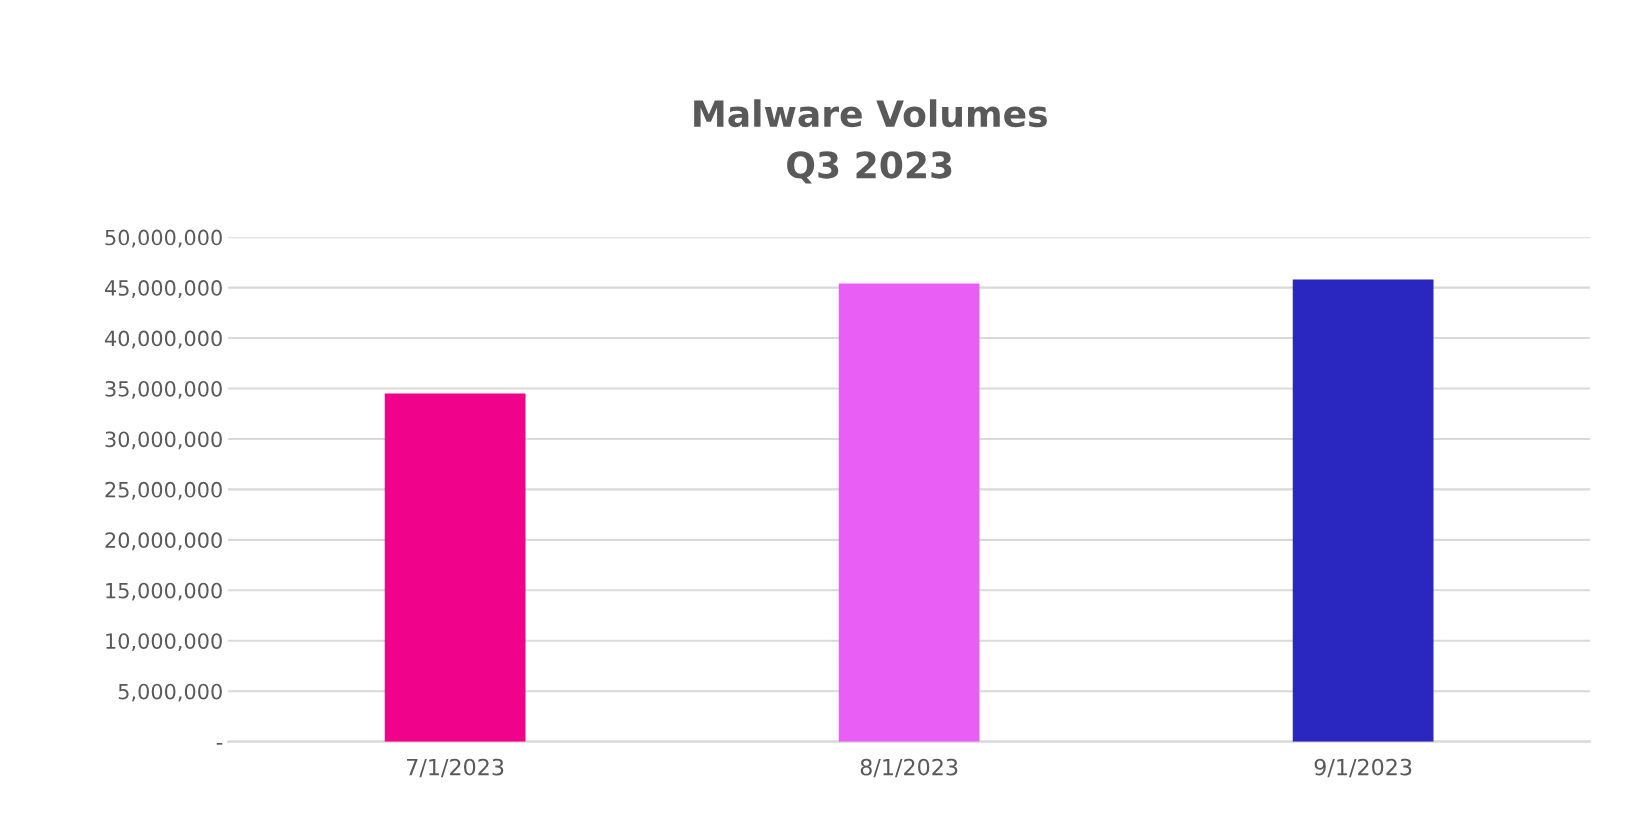 The height and width of the screenshot is (838, 1641). I want to click on x-tick-label: 7/1/2023, so click(455, 768).